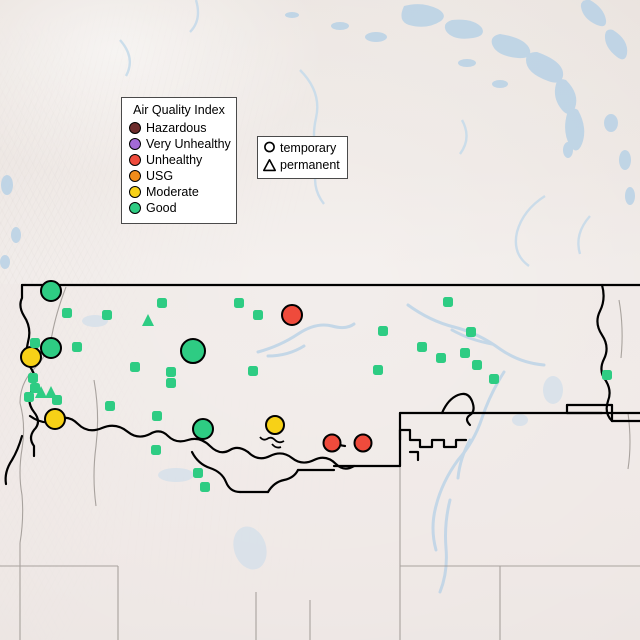  Describe the element at coordinates (172, 191) in the screenshot. I see `aqi-legend-label: Moderate` at that location.